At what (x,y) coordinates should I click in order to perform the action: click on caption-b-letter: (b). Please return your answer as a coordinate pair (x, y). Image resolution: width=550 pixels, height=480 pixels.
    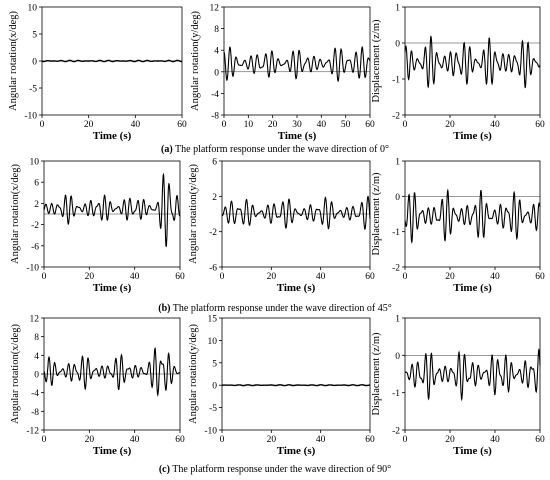
    Looking at the image, I should click on (164, 308).